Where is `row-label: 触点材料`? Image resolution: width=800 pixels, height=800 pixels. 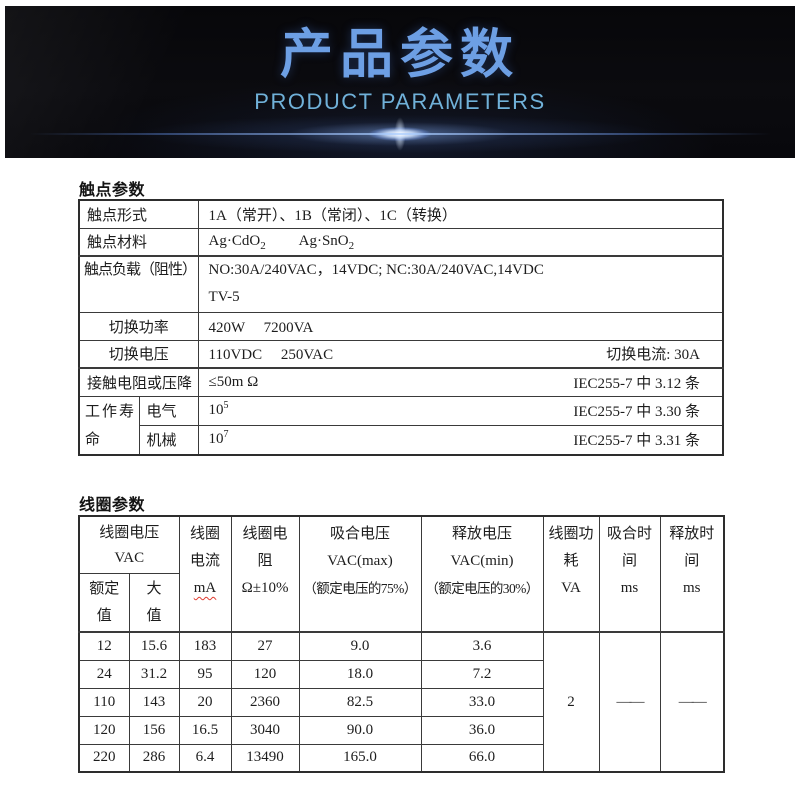 row-label: 触点材料 is located at coordinates (138, 242).